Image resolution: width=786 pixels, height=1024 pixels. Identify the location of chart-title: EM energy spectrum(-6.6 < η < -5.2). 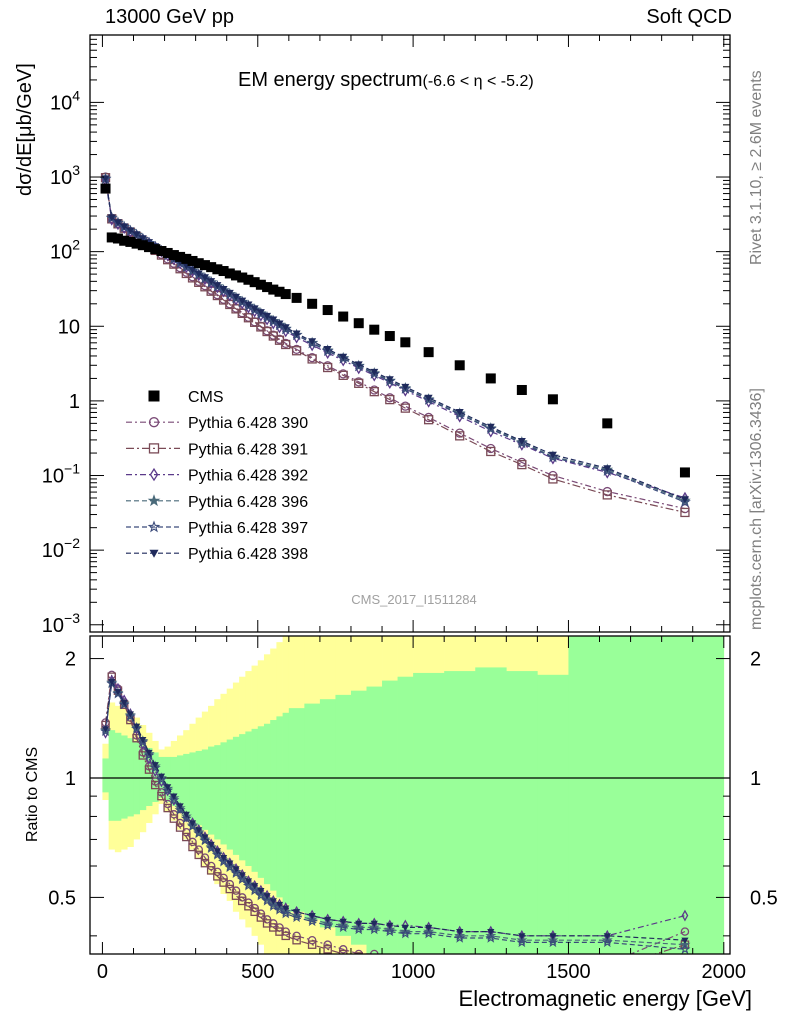
(386, 80).